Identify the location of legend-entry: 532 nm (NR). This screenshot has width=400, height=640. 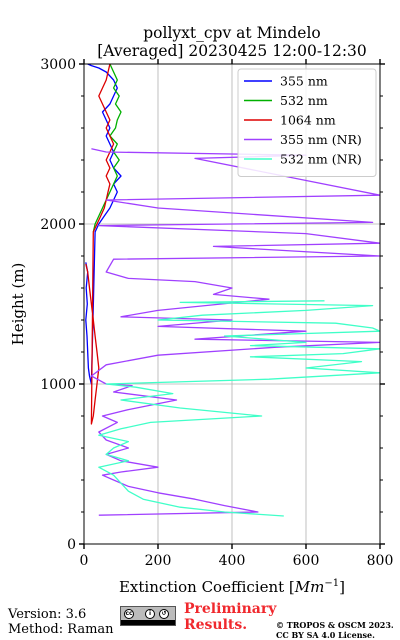
(321, 159).